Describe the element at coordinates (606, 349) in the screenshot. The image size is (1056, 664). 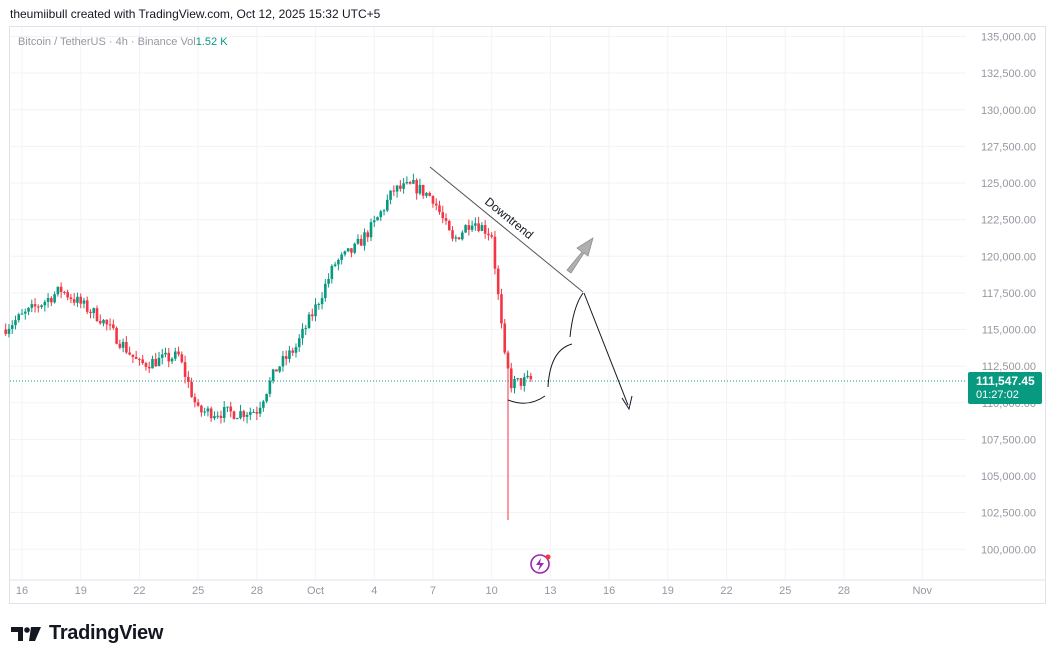
I see `projection-down-line` at that location.